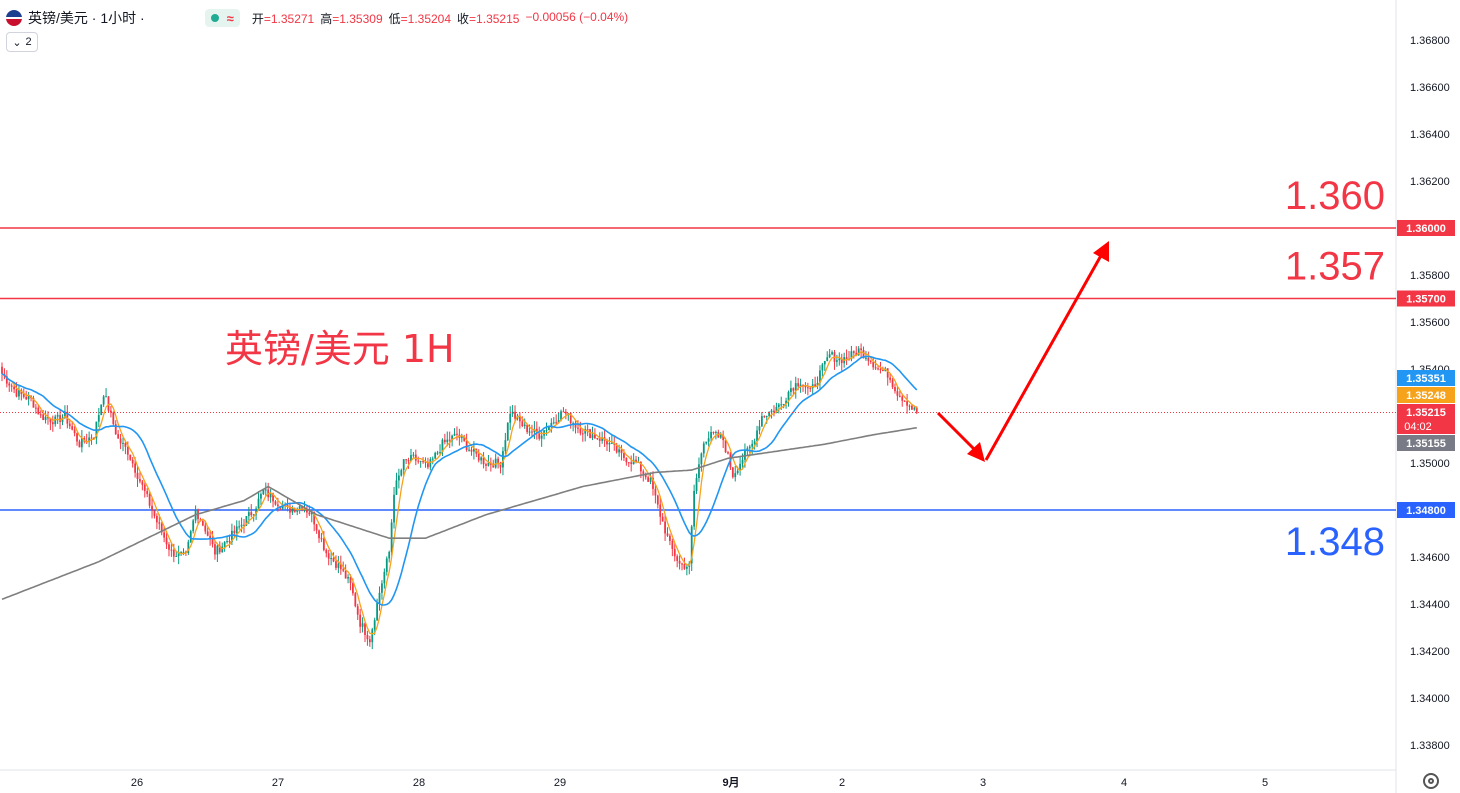 The width and height of the screenshot is (1460, 793). What do you see at coordinates (1426, 413) in the screenshot?
I see `price-axis-tag-text: 1.35215` at bounding box center [1426, 413].